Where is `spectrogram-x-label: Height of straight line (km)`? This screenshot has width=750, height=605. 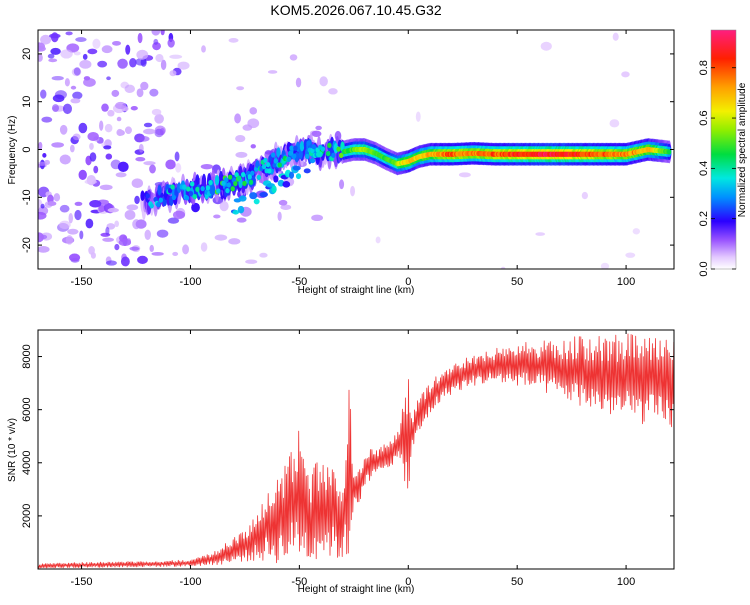
spectrogram-x-label: Height of straight line (km) is located at coordinates (356, 290).